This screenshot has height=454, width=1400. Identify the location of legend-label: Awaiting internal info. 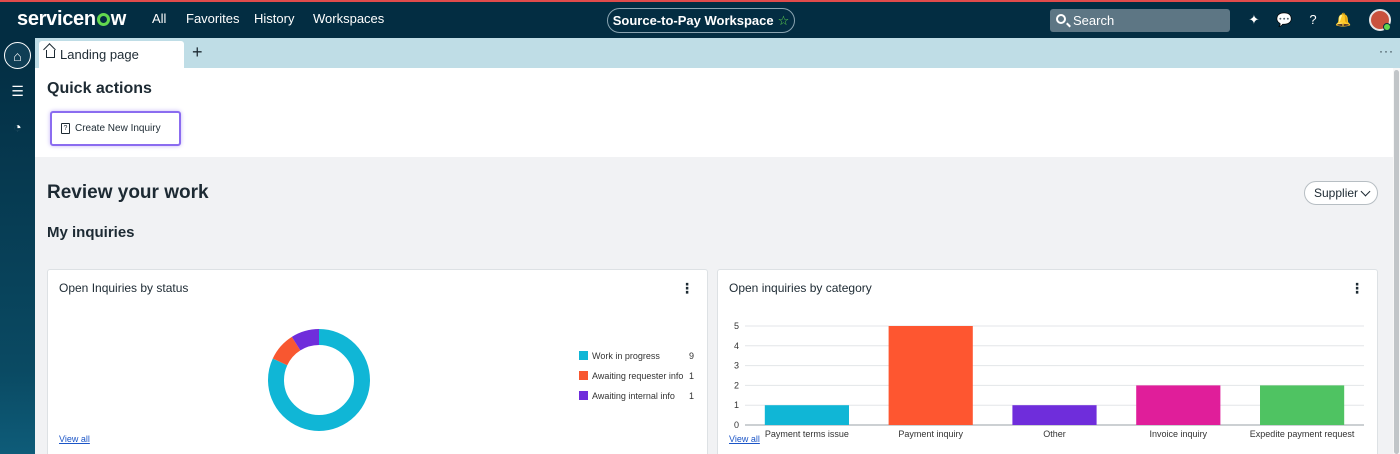
(633, 396).